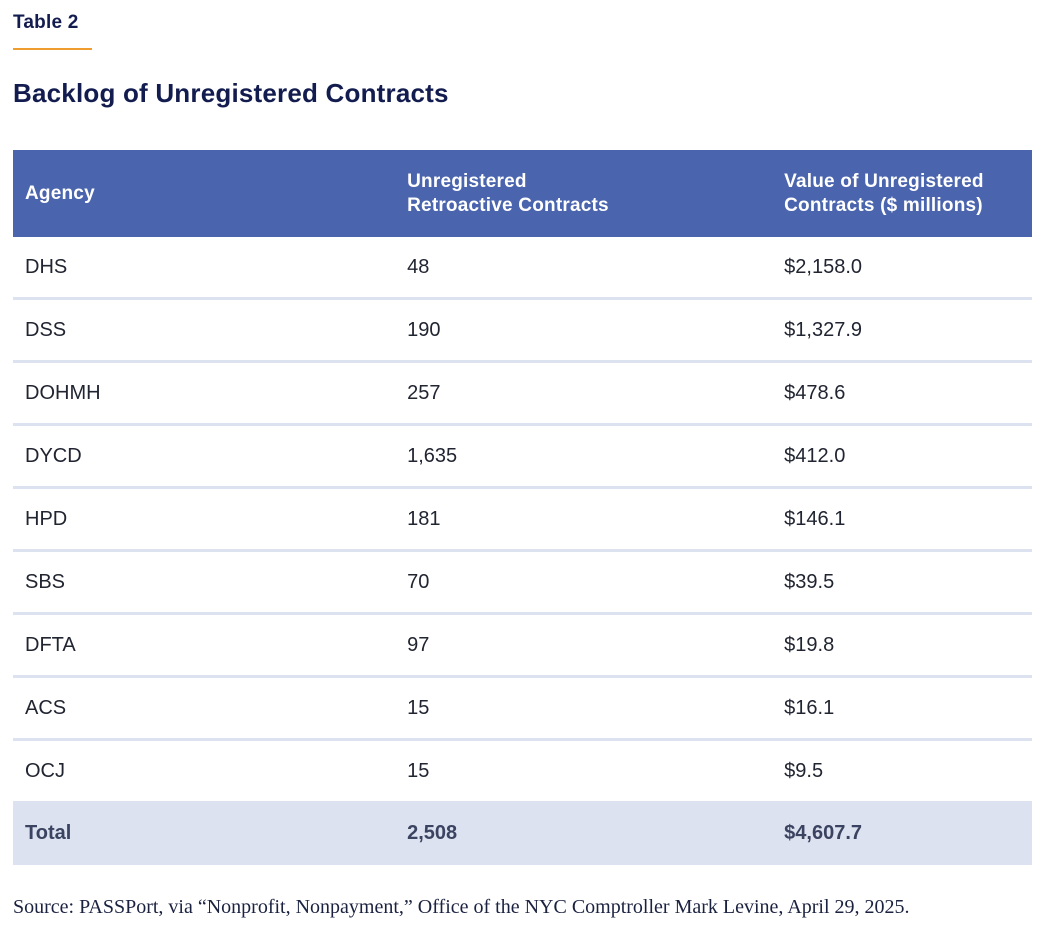 Image resolution: width=1045 pixels, height=939 pixels. Describe the element at coordinates (902, 455) in the screenshot. I see `contracts-value-cell: $412.0` at that location.